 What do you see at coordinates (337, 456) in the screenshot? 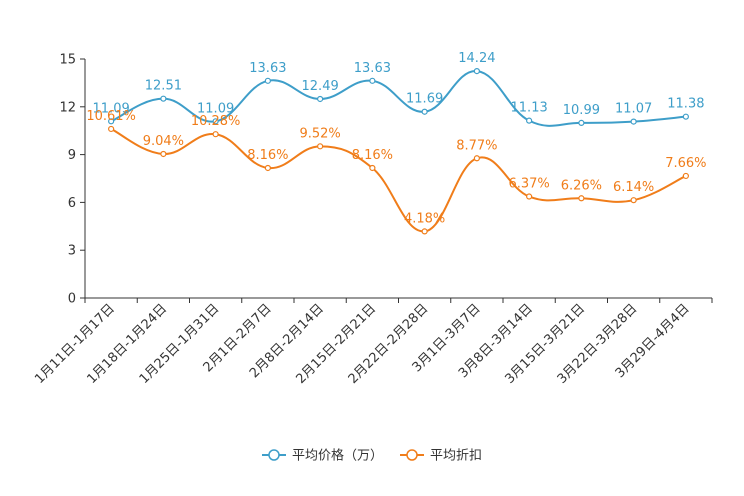
I see `legend-label: 平均价格（万）` at bounding box center [337, 456].